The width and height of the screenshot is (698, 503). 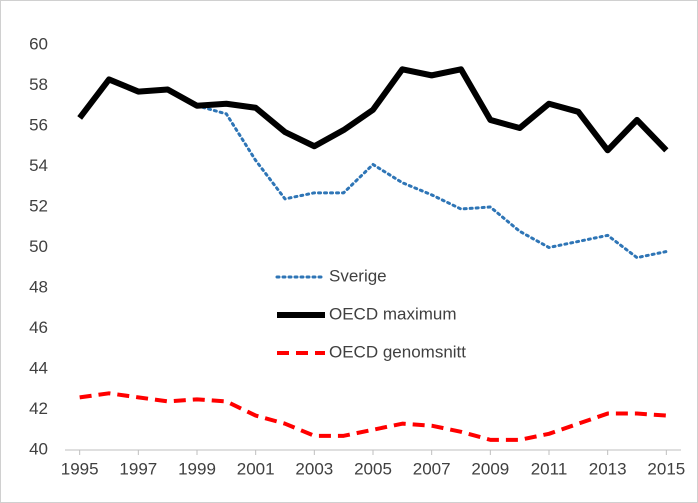 I want to click on x-tick-label: 2001, so click(x=256, y=468).